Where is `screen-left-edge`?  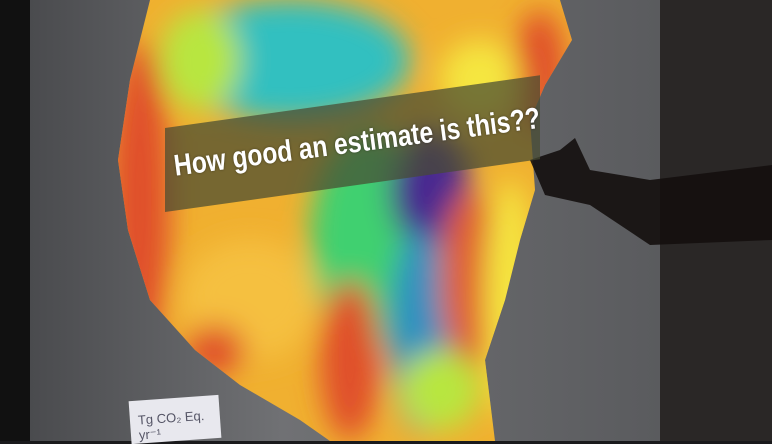
screen-left-edge is located at coordinates (15, 220).